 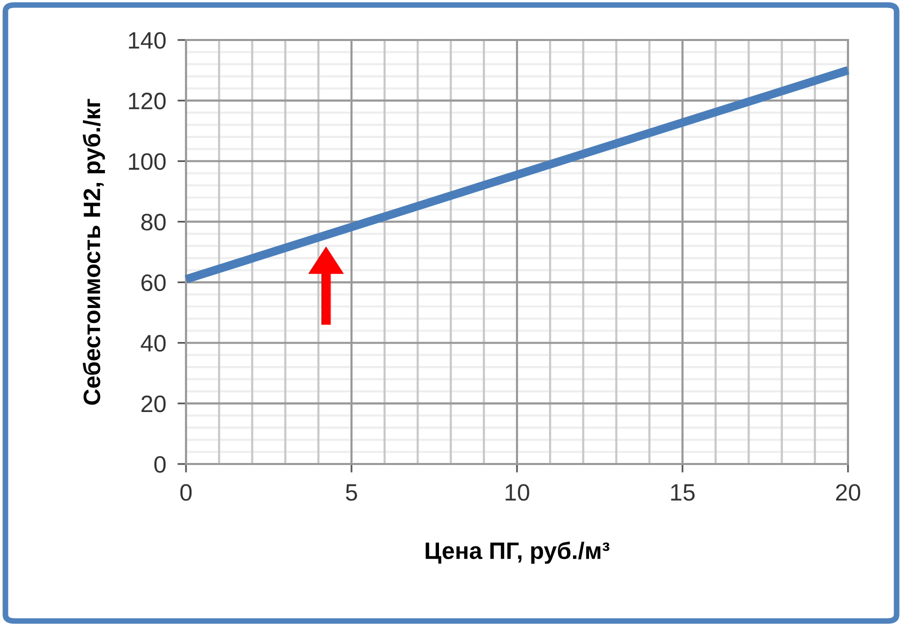 What do you see at coordinates (518, 492) in the screenshot?
I see `x-tick-label: 10` at bounding box center [518, 492].